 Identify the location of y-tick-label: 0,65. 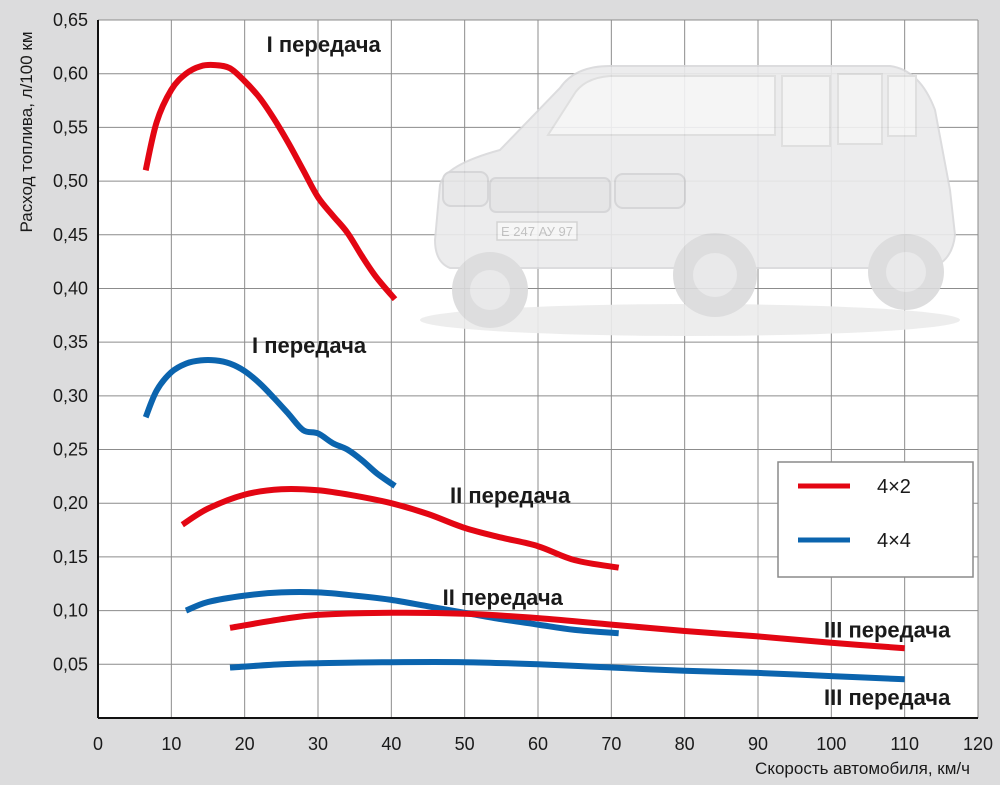
(70, 20).